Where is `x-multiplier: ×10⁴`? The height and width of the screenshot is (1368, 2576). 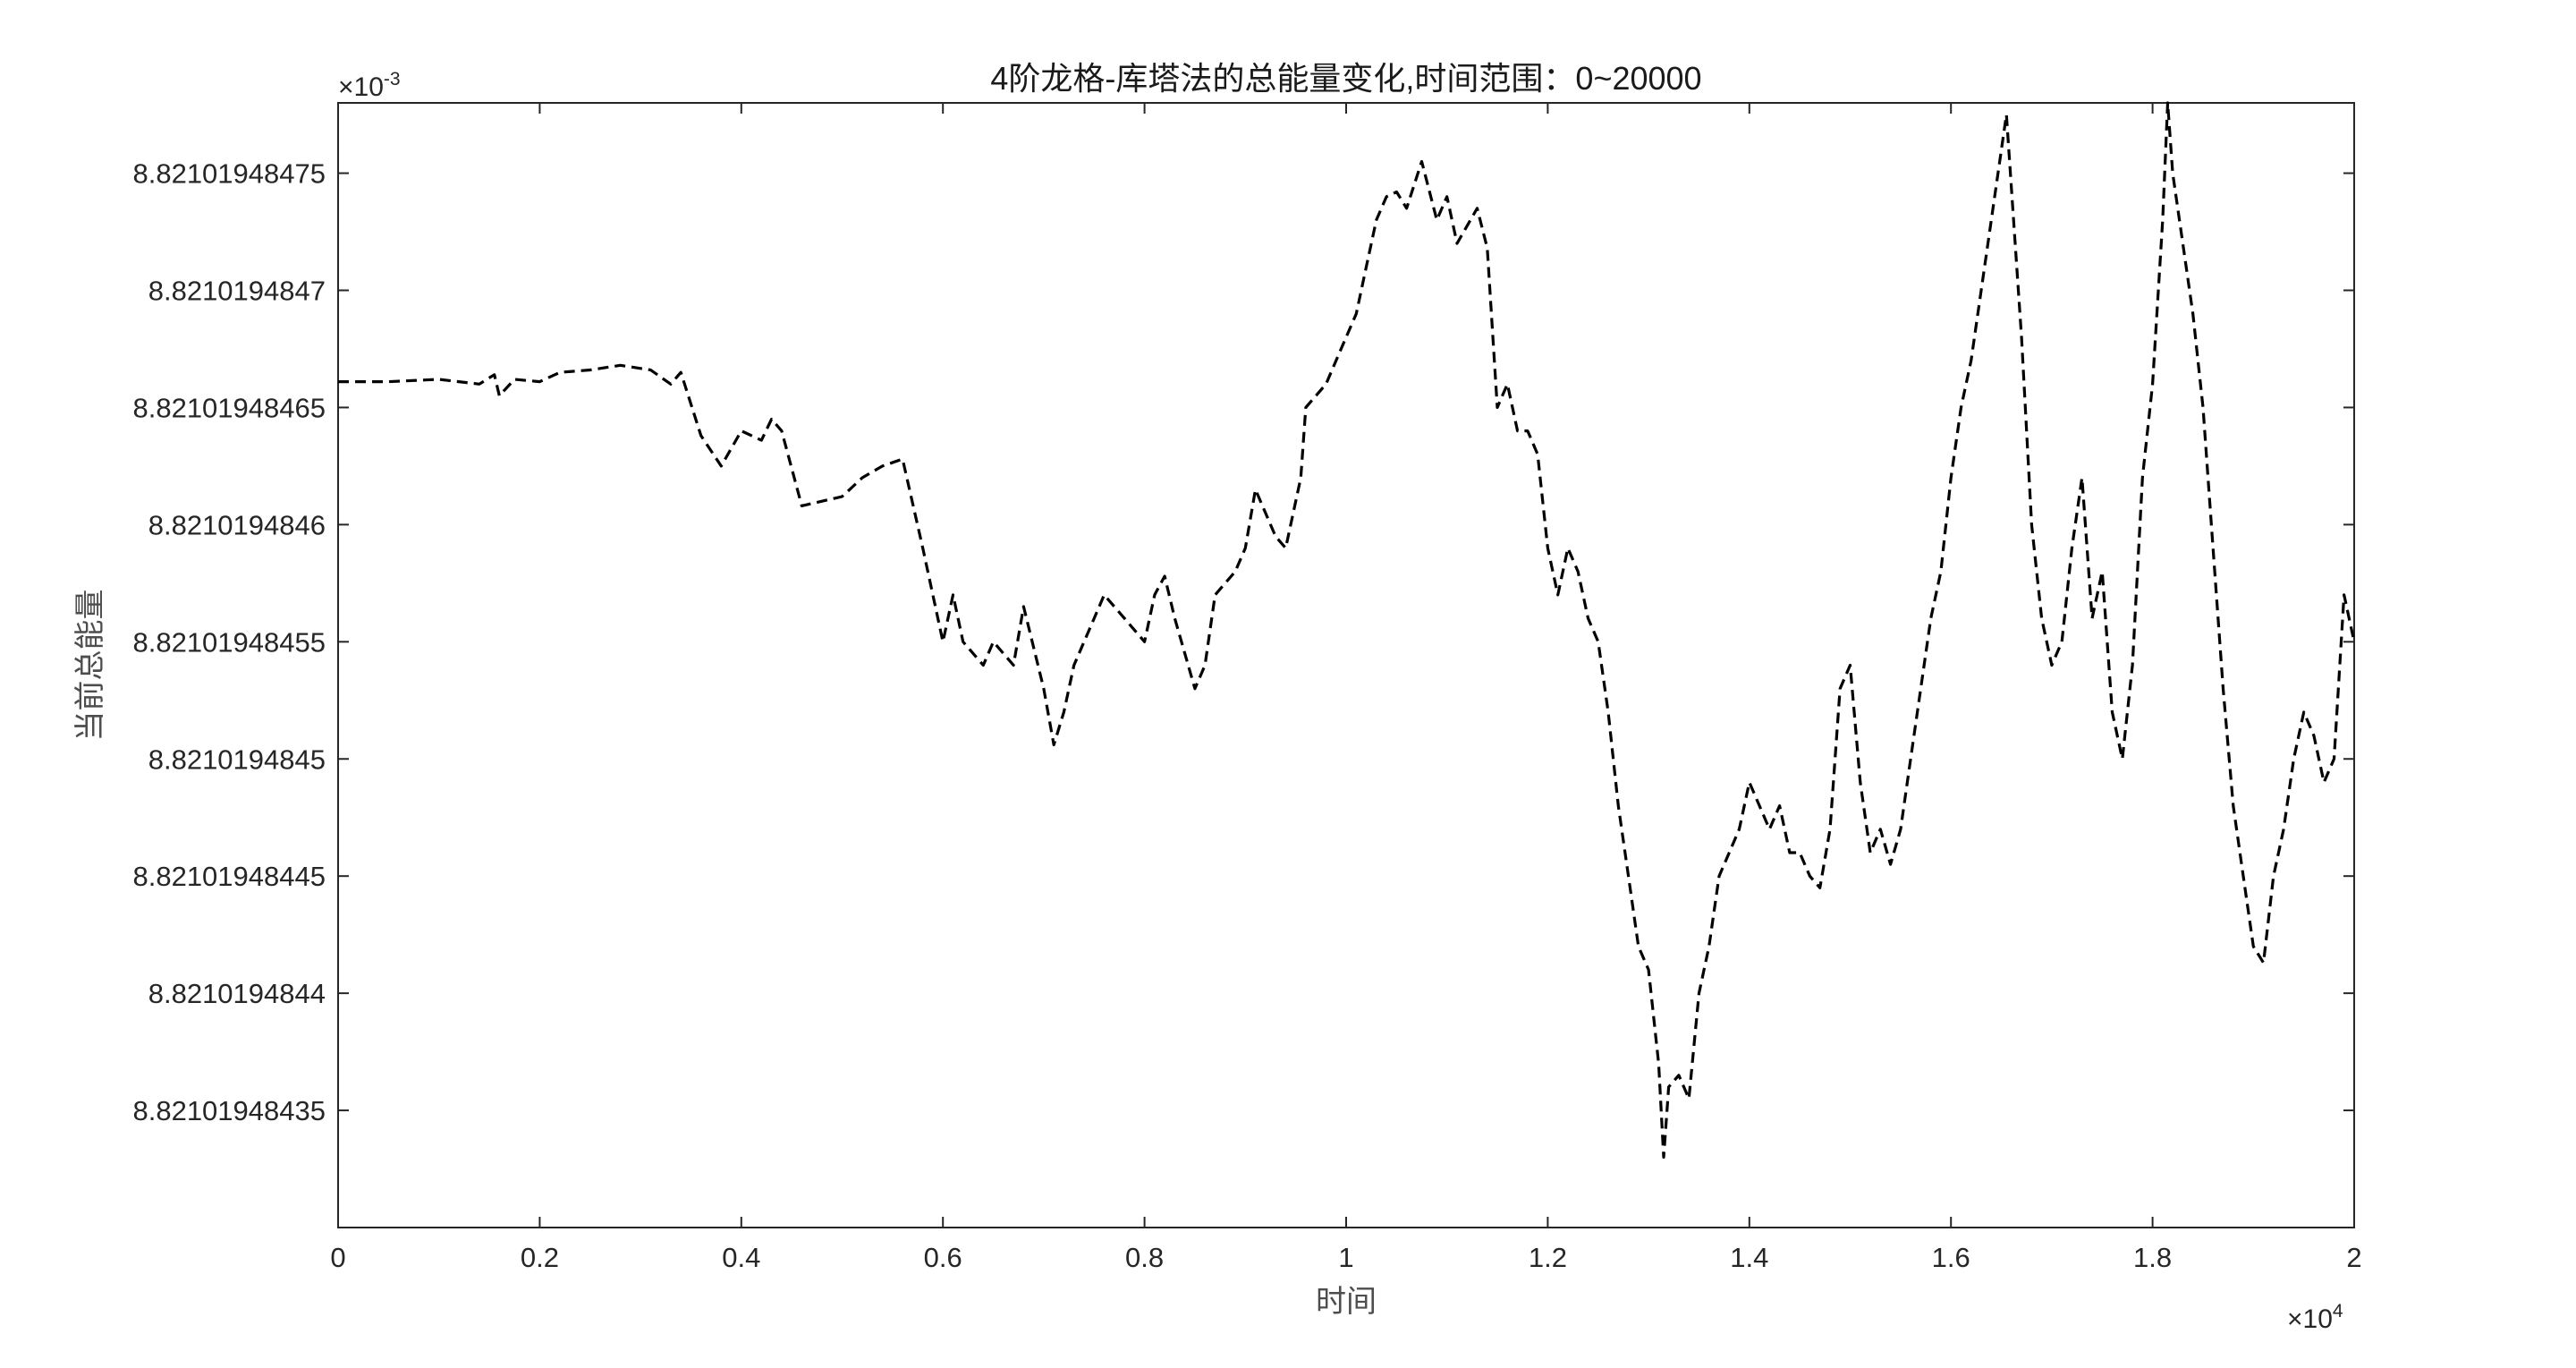 x-multiplier: ×10⁴ is located at coordinates (2315, 1317).